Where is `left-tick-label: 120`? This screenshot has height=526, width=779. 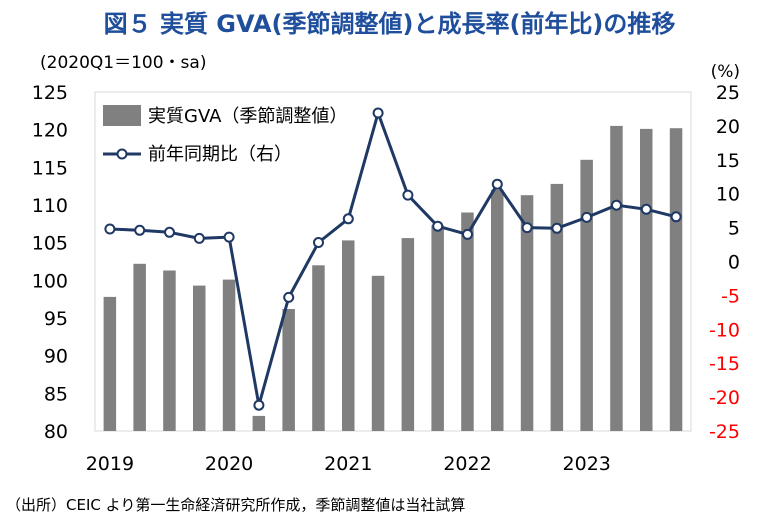
left-tick-label: 120 is located at coordinates (50, 131).